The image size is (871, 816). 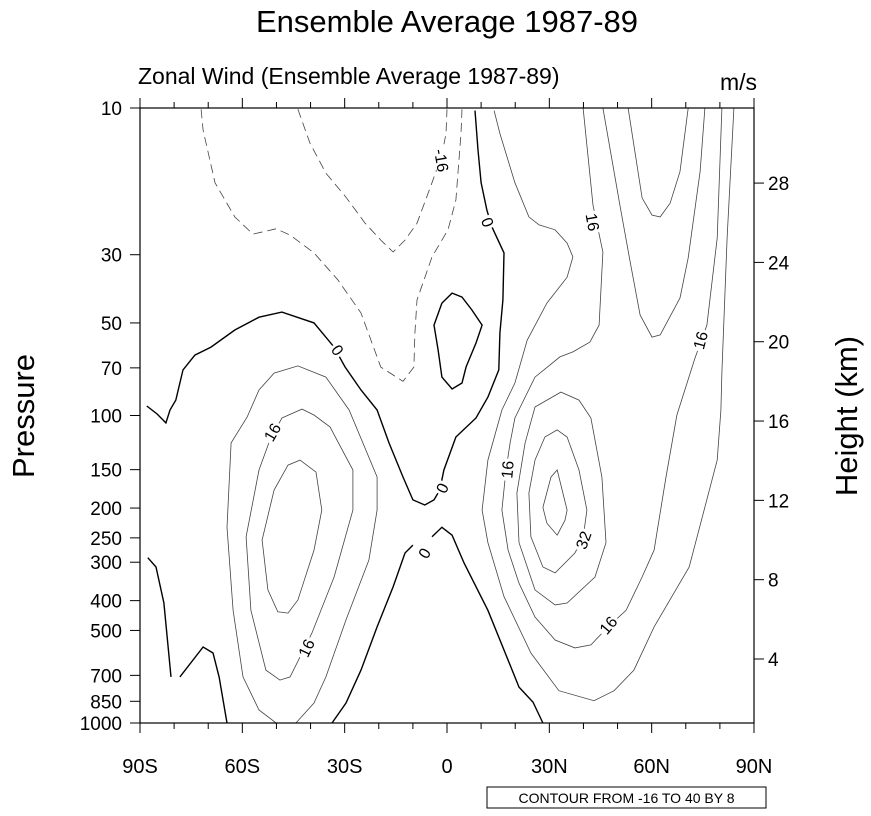 I want to click on x-tick-label: 60N, so click(x=651, y=767).